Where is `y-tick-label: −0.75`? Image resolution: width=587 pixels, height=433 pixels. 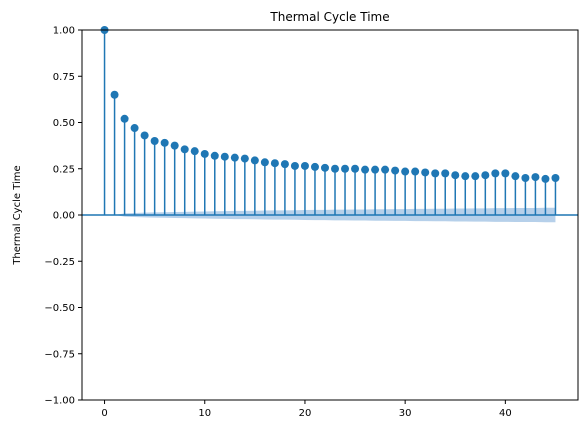
y-tick-label: −0.75 is located at coordinates (59, 354).